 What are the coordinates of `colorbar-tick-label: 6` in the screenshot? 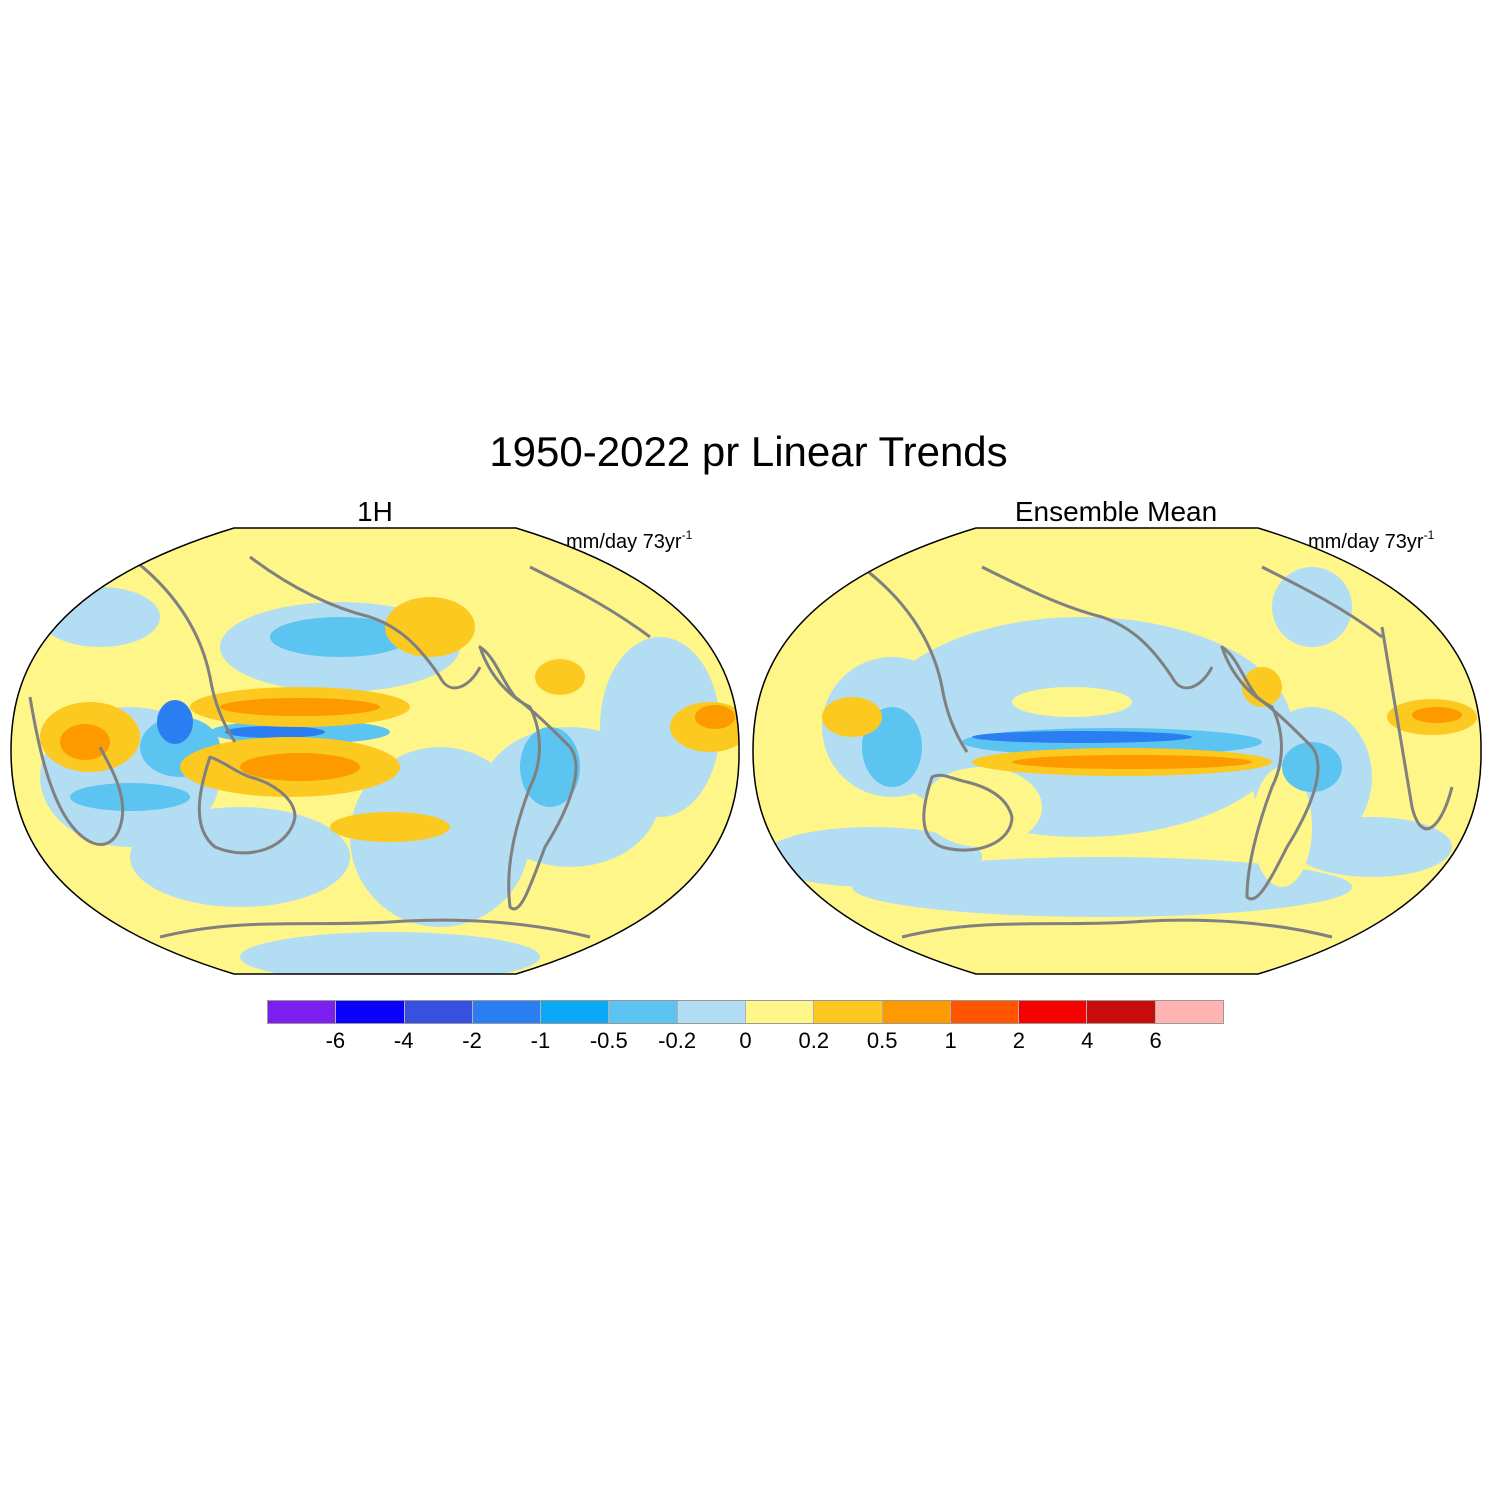 It's located at (1155, 1040).